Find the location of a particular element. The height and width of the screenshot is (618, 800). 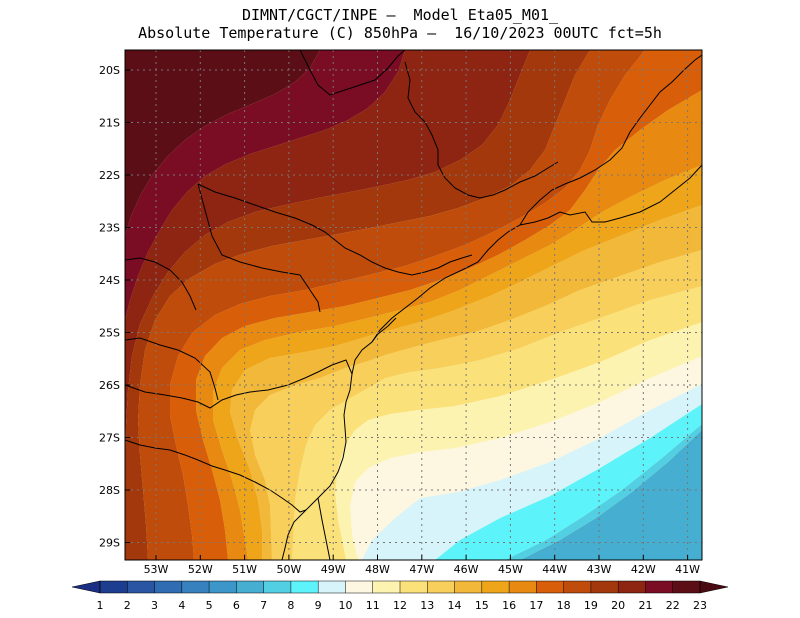

lat-label: 20S is located at coordinates (109, 70).